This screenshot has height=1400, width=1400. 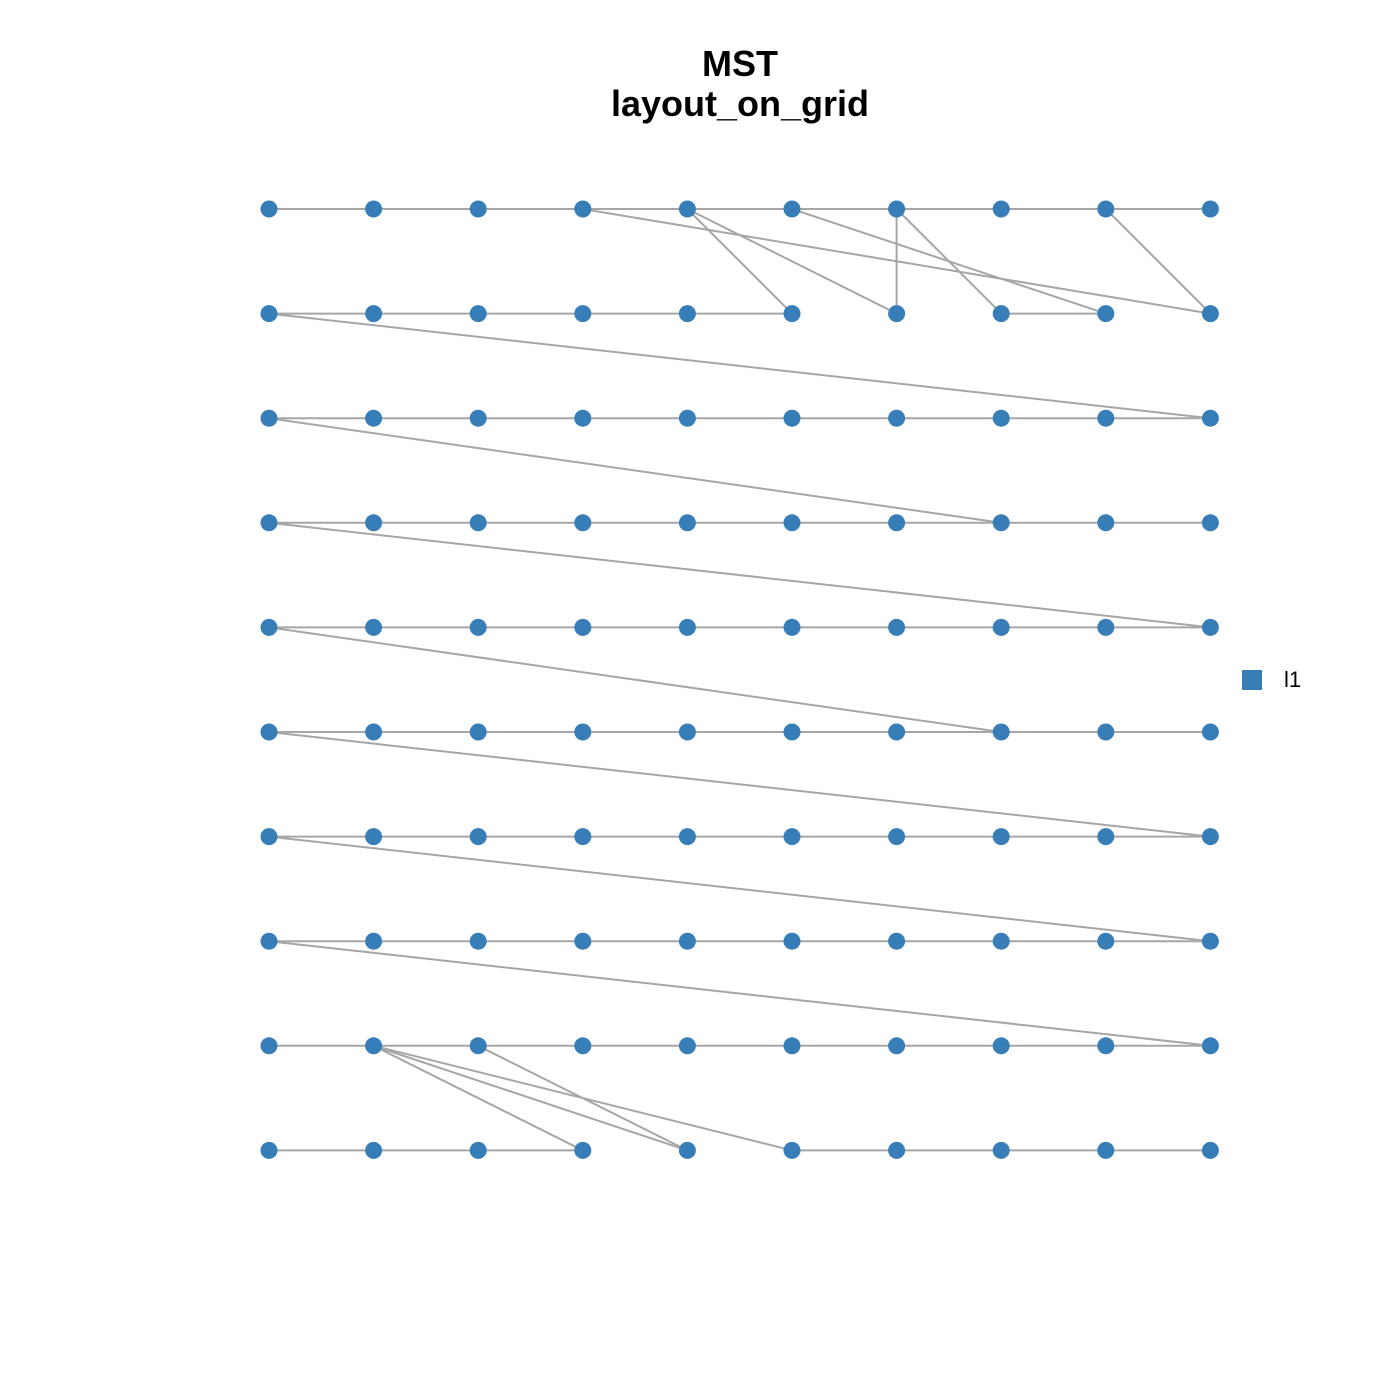 I want to click on legend-swatch, so click(x=1252, y=680).